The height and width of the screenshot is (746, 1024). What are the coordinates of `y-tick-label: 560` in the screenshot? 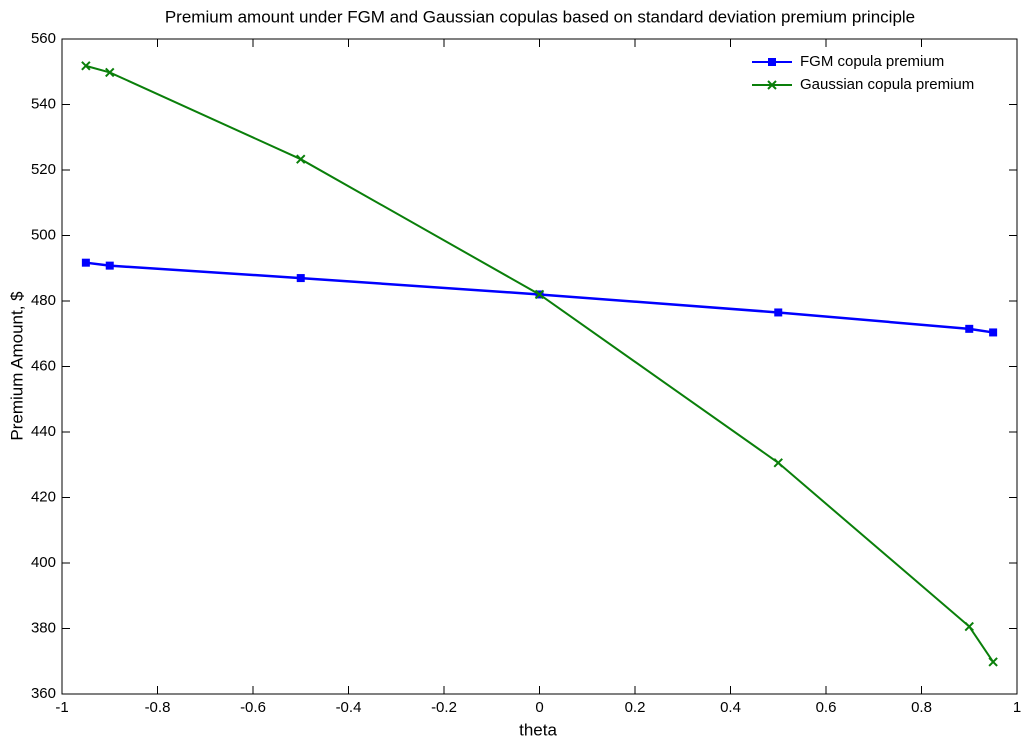 It's located at (43, 38).